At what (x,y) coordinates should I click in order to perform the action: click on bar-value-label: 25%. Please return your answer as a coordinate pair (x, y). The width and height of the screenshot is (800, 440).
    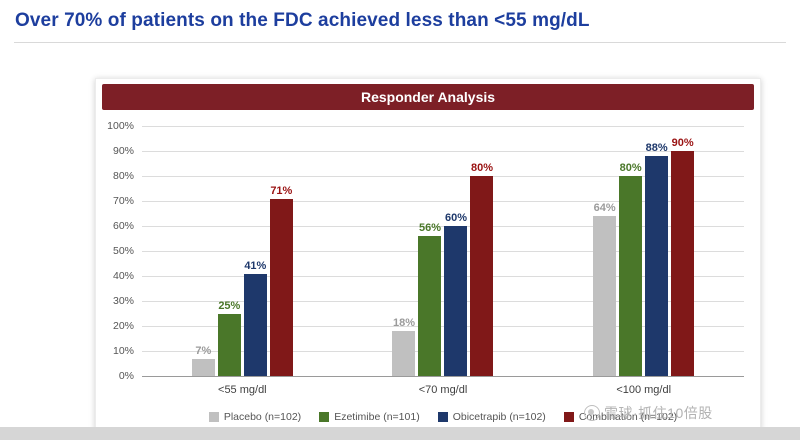
    Looking at the image, I should click on (229, 305).